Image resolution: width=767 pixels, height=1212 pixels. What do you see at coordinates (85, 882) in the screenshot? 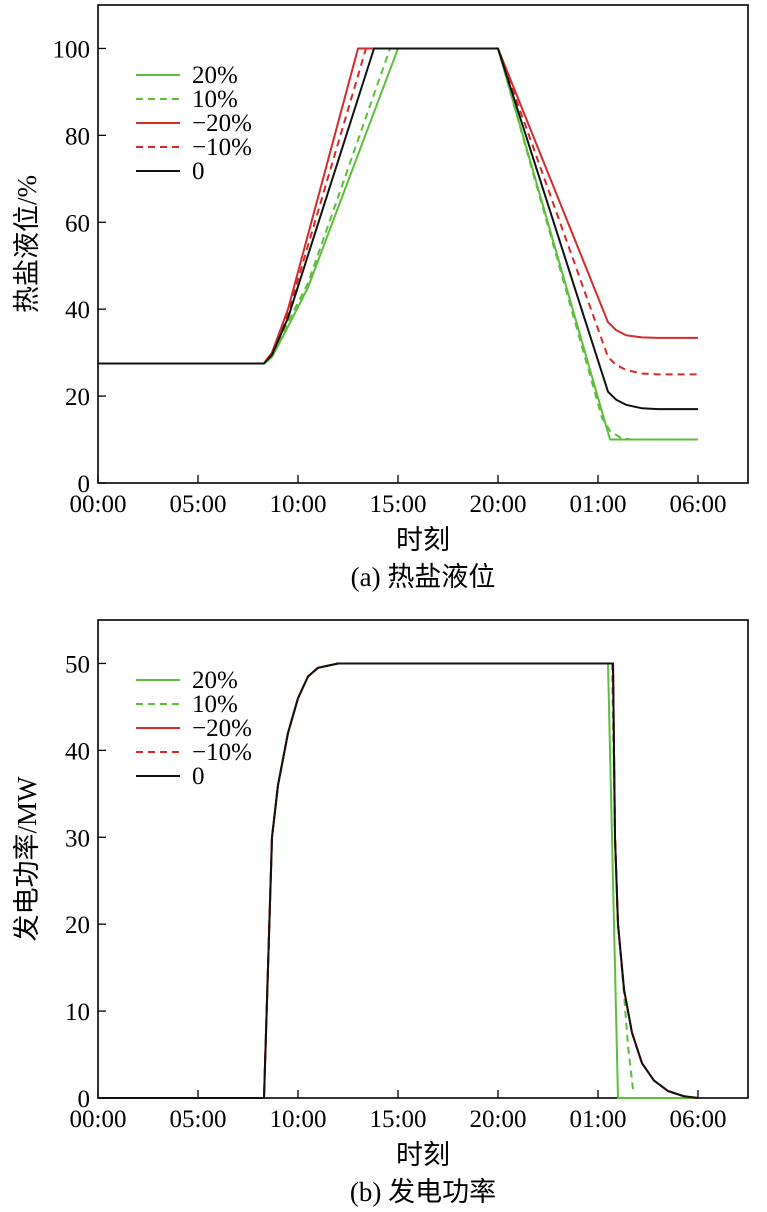
I see `y-axis-ticks: 0 10 20 30 40 50` at bounding box center [85, 882].